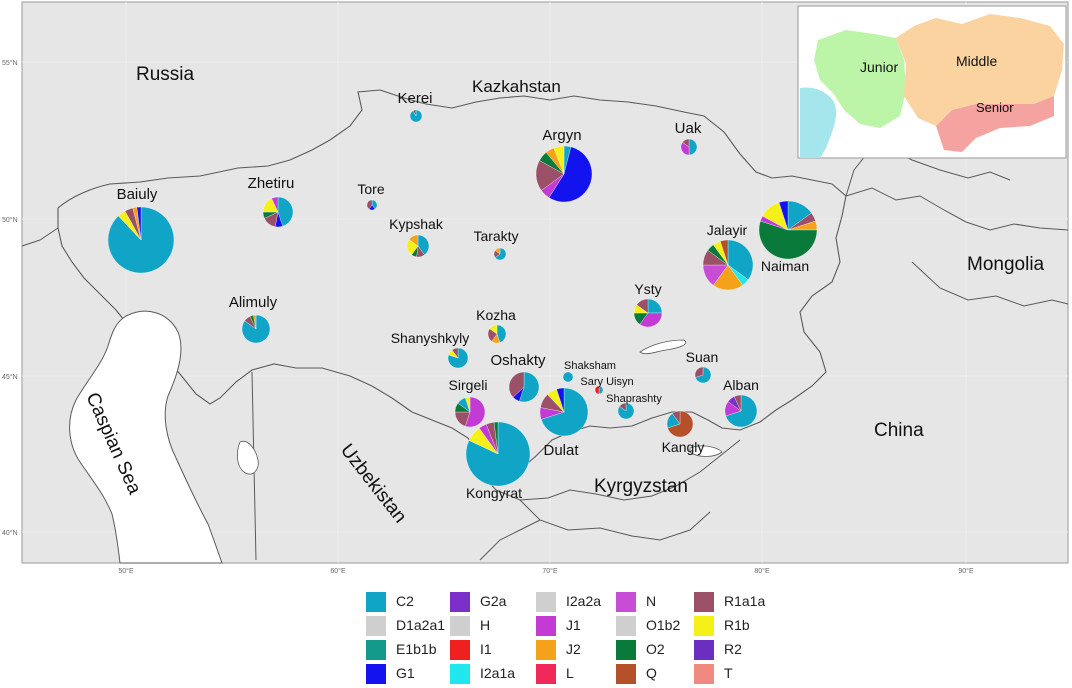 This screenshot has width=1072, height=688. I want to click on pie-shaprashty: Shaprashty, so click(634, 406).